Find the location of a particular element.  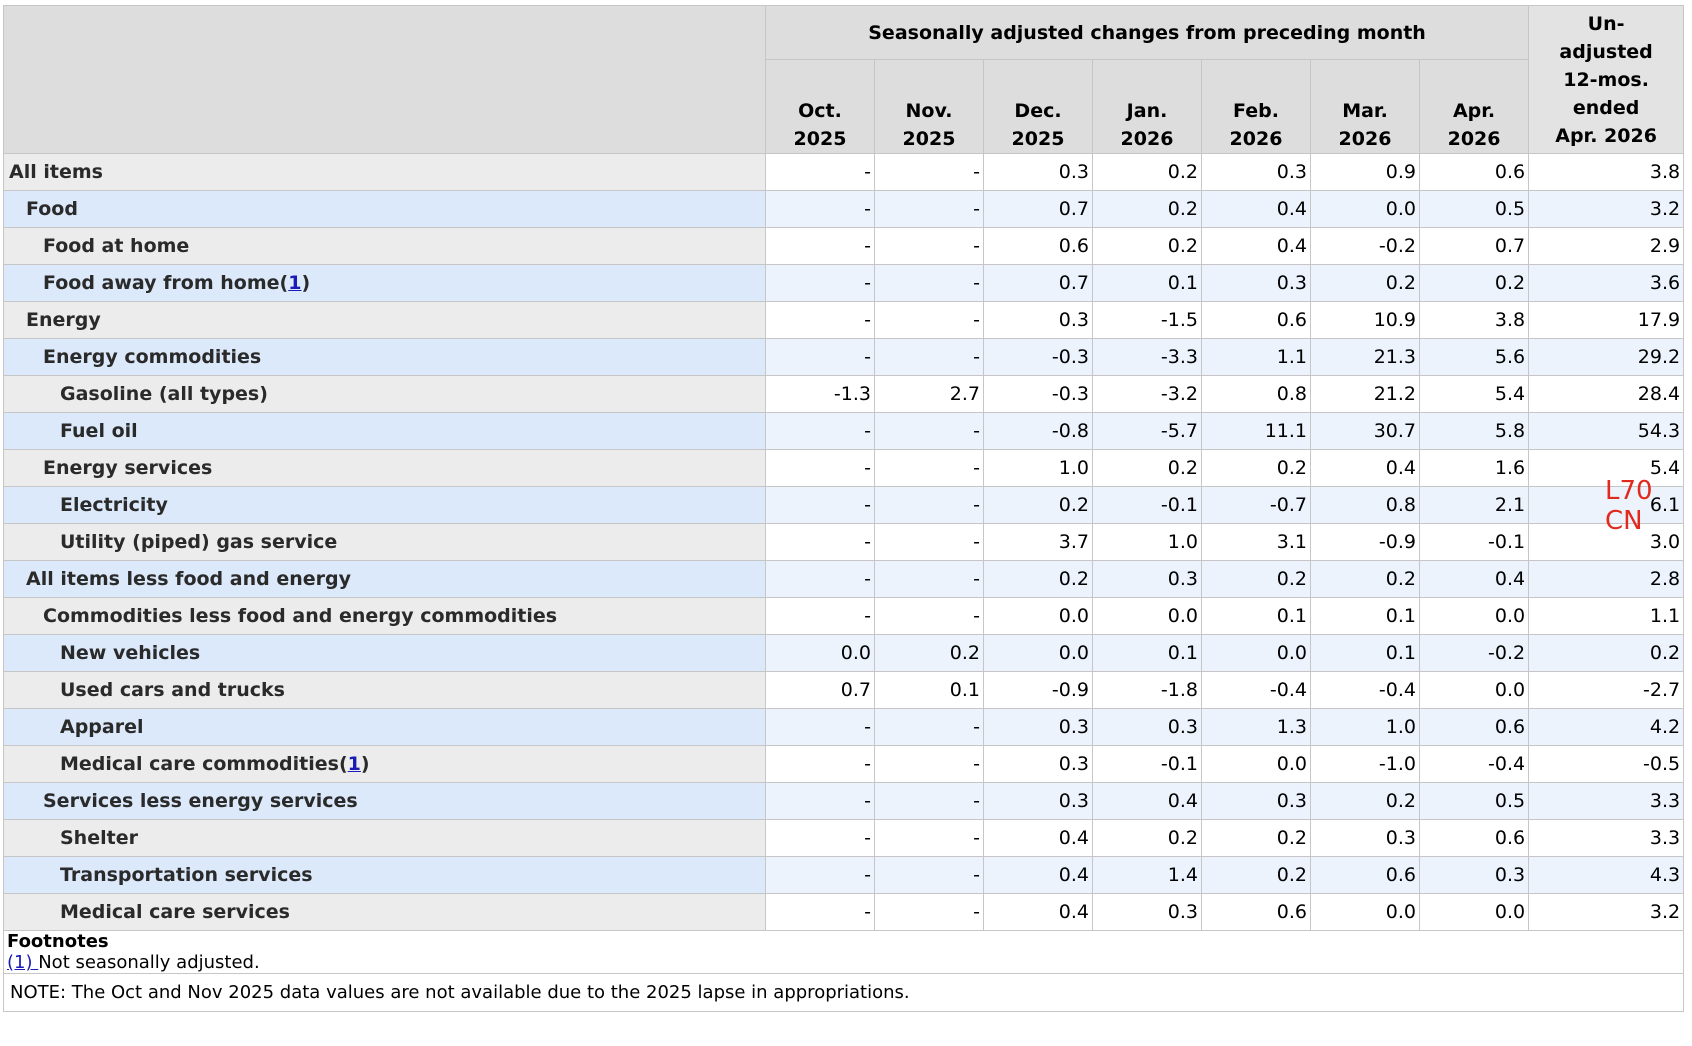

period-month: Dec. is located at coordinates (1038, 111).